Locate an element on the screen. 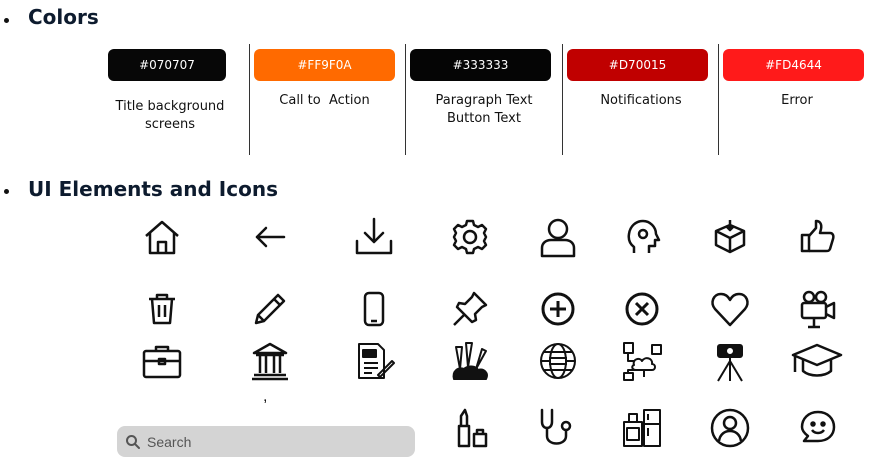  thumbs-up-icon is located at coordinates (818, 237).